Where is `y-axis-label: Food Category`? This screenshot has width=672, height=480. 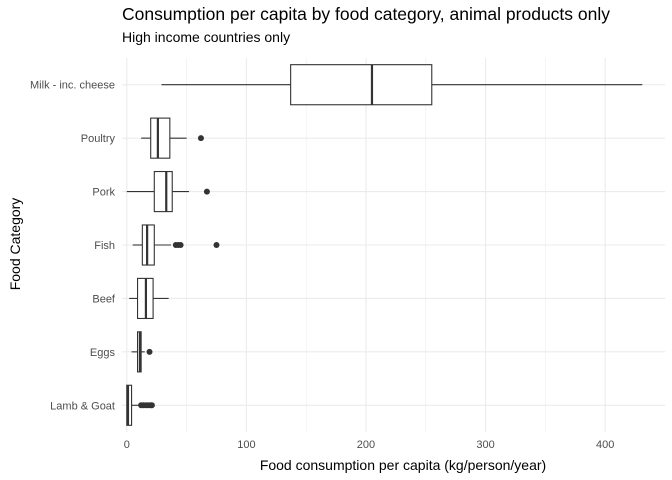
y-axis-label: Food Category is located at coordinates (15, 244).